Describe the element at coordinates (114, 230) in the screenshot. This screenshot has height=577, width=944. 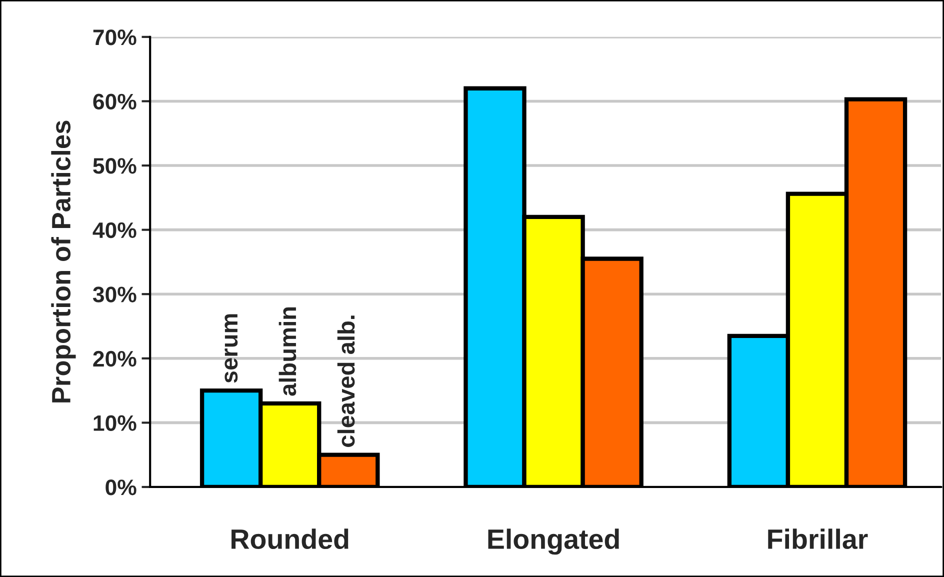
I see `y-tick-label: 40%` at that location.